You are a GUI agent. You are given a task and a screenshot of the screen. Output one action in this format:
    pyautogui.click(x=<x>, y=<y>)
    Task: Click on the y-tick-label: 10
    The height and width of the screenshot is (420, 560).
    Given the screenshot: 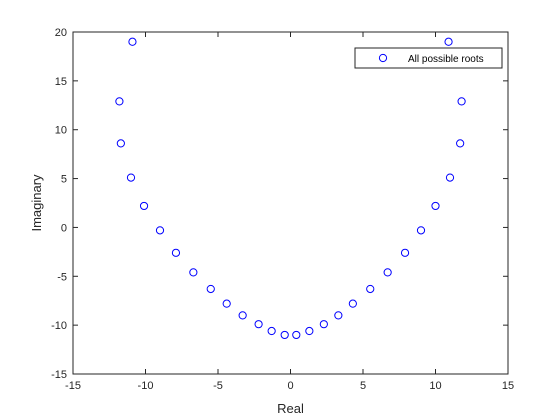 What is the action you would take?
    pyautogui.click(x=61, y=131)
    